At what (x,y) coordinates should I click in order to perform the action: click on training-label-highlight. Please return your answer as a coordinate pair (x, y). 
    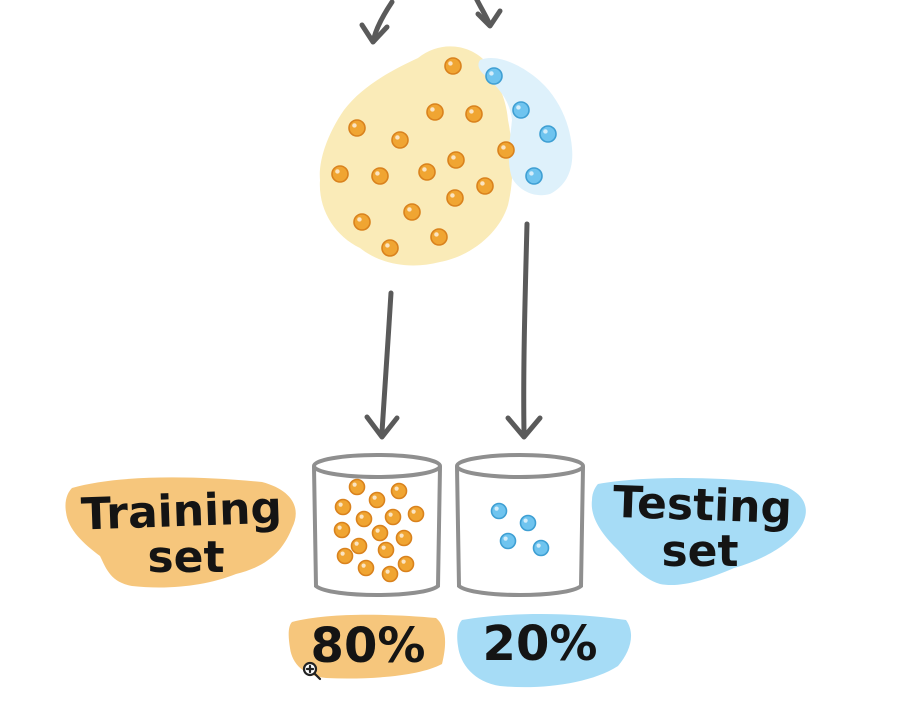
    Looking at the image, I should click on (180, 532).